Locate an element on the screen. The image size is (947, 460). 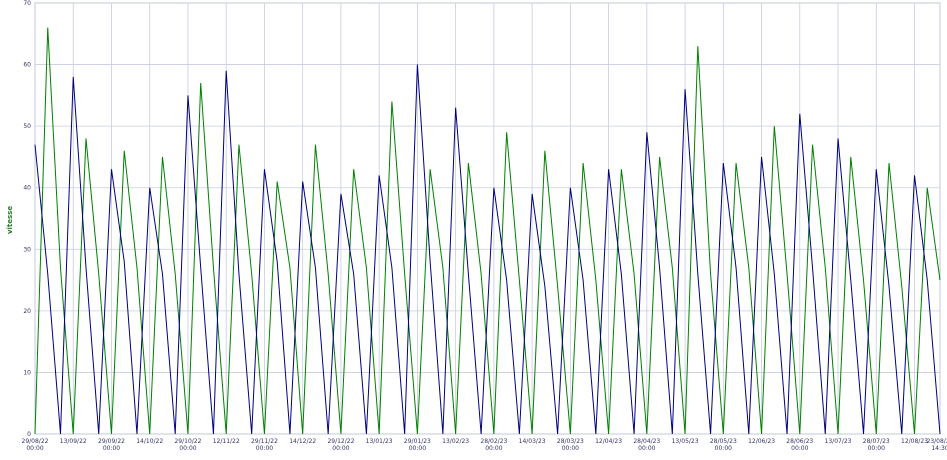
x-tick-label: 14/12/22 is located at coordinates (302, 441).